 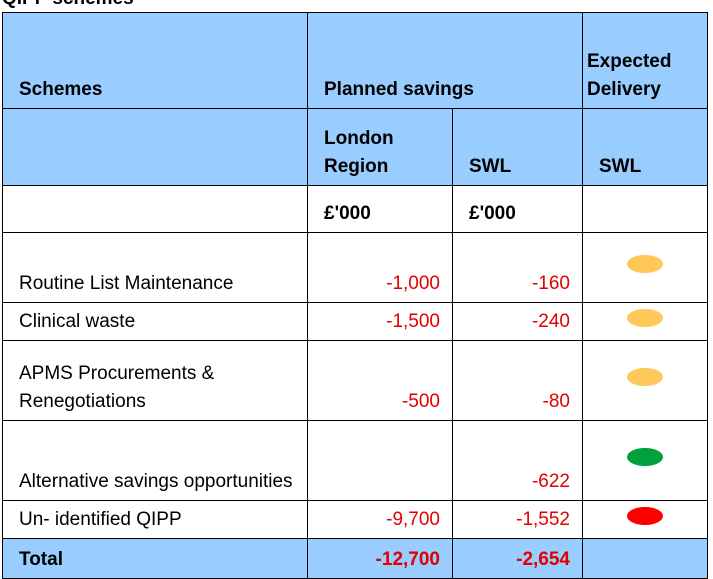 What do you see at coordinates (517, 558) in the screenshot?
I see `total-cell: -2,654` at bounding box center [517, 558].